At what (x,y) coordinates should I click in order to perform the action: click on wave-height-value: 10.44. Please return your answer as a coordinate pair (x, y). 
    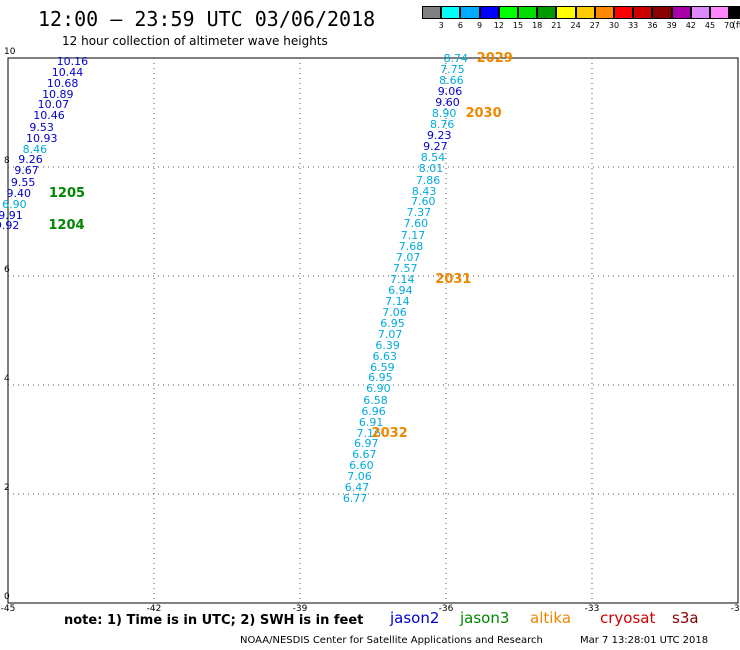
    Looking at the image, I should click on (67, 73).